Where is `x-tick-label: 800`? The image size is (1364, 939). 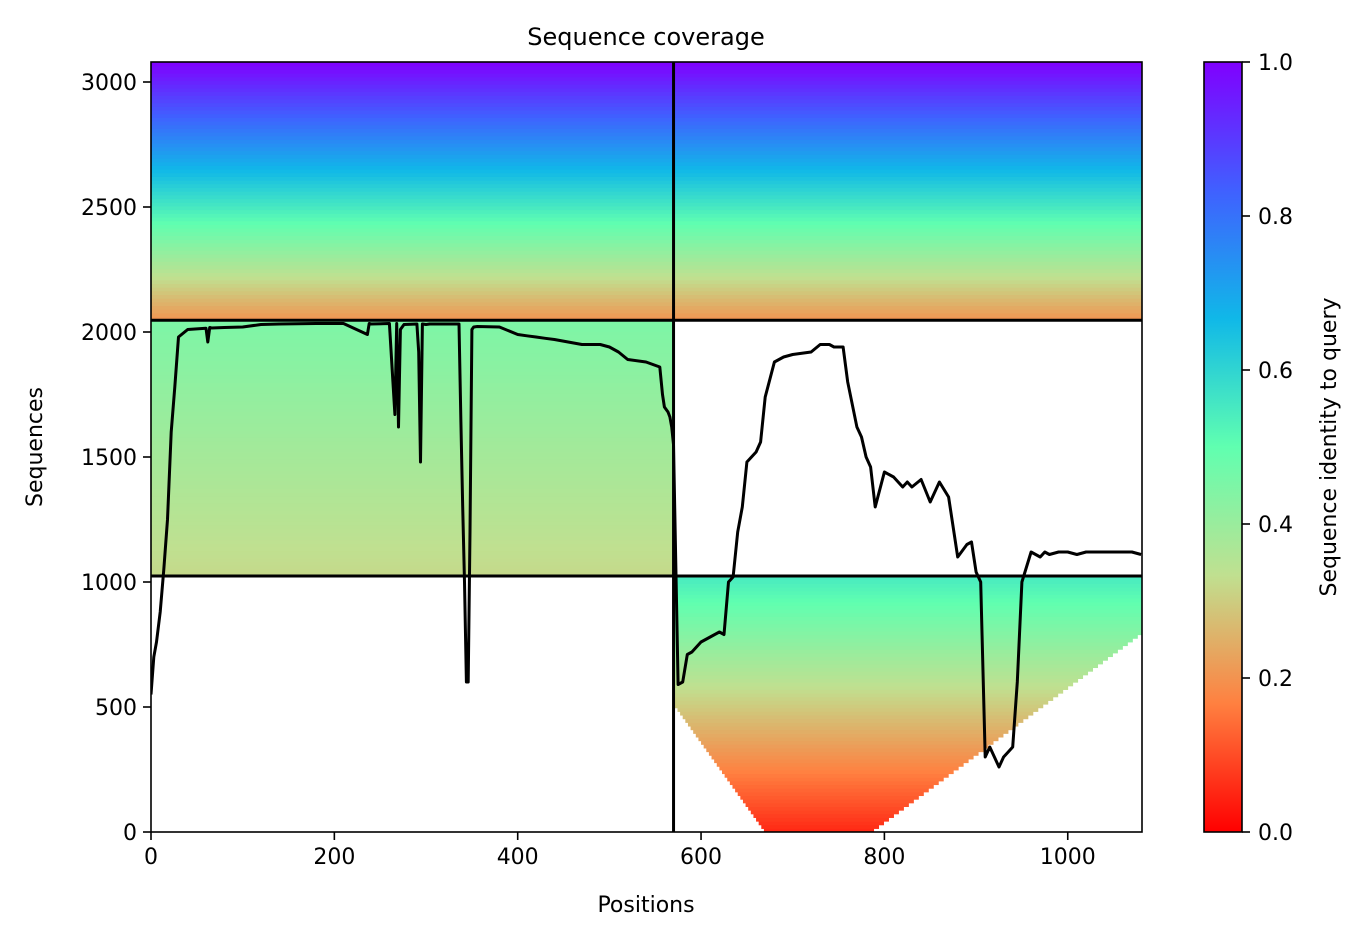 x-tick-label: 800 is located at coordinates (884, 857).